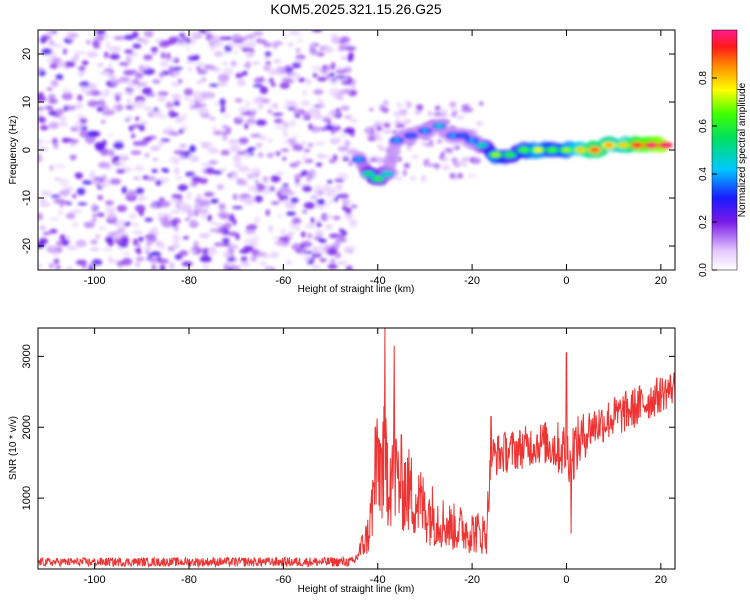  I want to click on x-tick-label: -20, so click(472, 580).